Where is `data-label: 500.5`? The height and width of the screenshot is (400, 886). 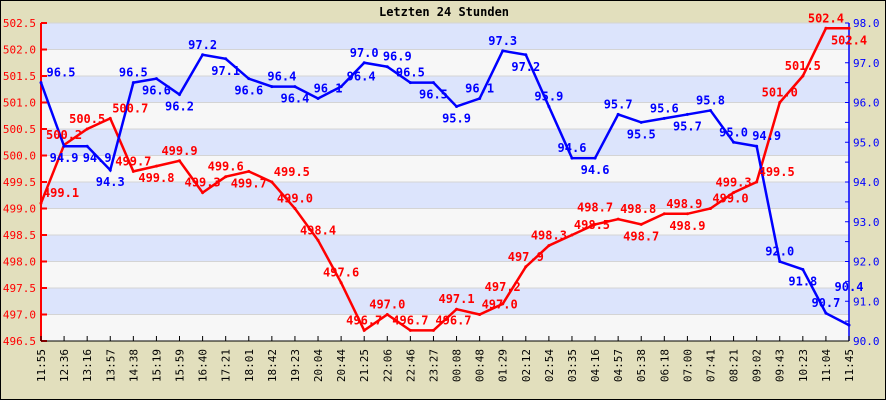
data-label: 500.5 is located at coordinates (87, 119).